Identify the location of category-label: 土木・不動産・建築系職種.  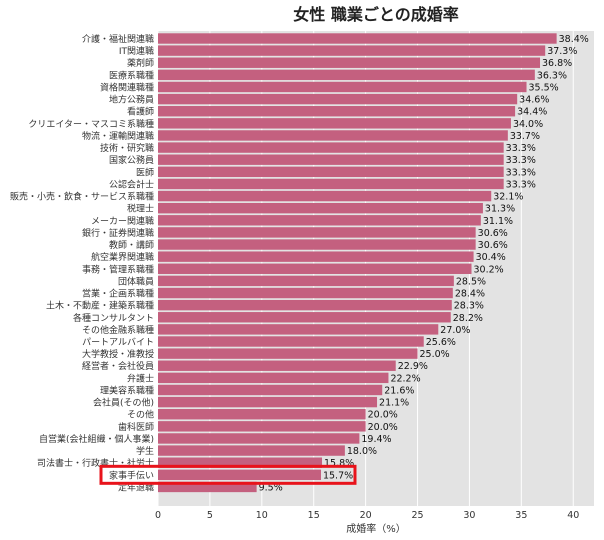
(100, 306).